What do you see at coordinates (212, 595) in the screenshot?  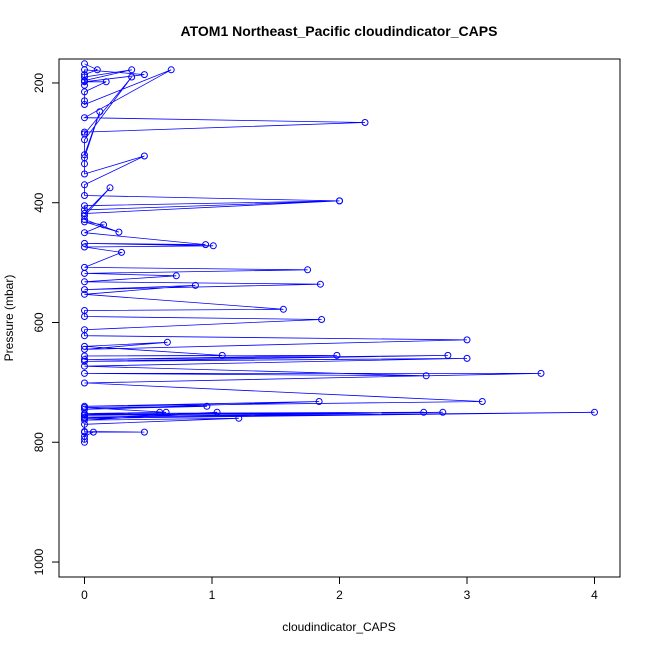 I see `x-tick-label: 1` at bounding box center [212, 595].